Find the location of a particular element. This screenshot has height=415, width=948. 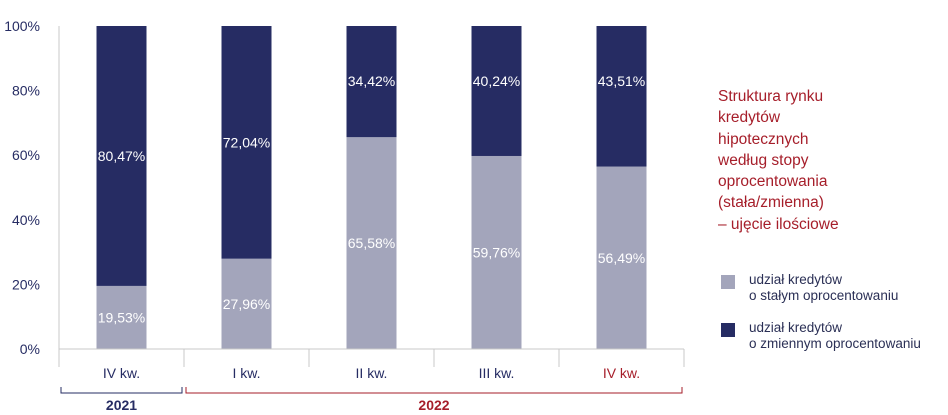

legend-line: o zmiennym oprocentowaniu is located at coordinates (835, 343).